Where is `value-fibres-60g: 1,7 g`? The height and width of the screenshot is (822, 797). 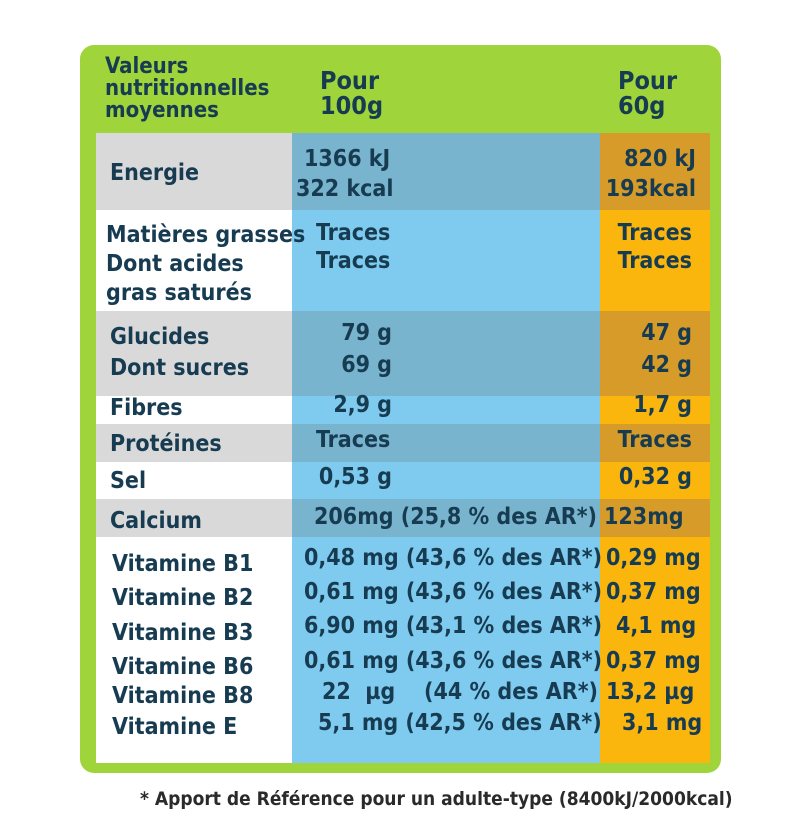
value-fibres-60g: 1,7 g is located at coordinates (662, 405).